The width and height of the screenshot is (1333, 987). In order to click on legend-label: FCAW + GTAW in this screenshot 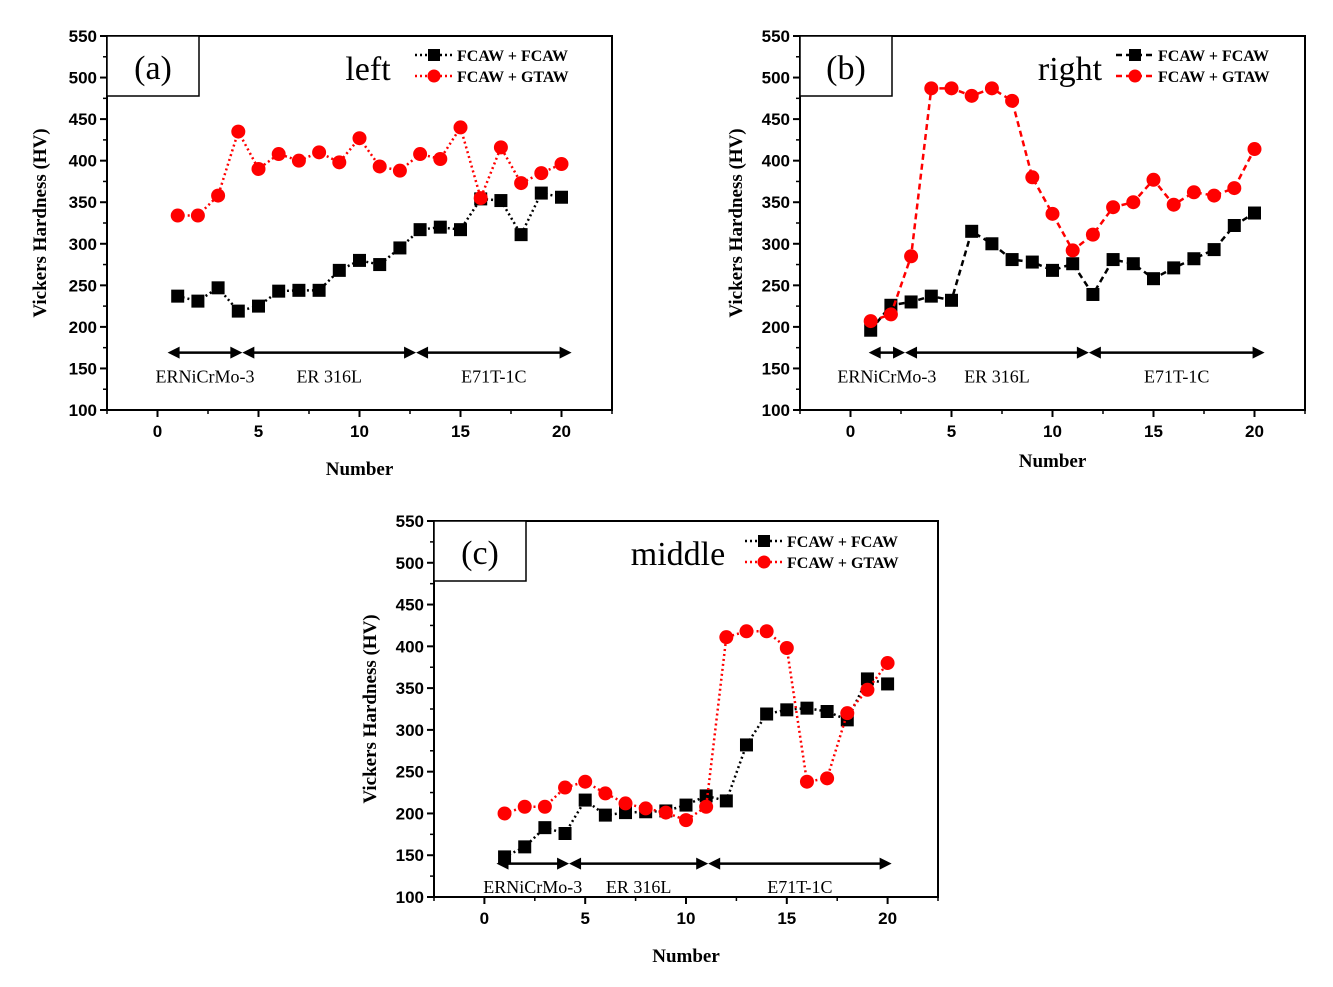, I will do `click(513, 77)`.